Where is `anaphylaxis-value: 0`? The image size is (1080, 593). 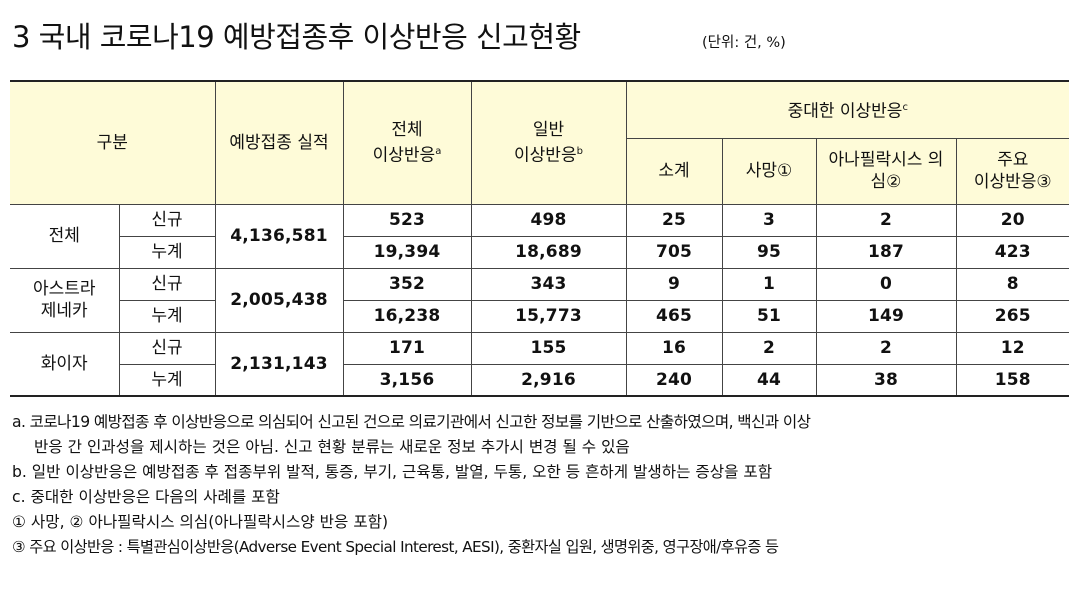 anaphylaxis-value: 0 is located at coordinates (886, 284).